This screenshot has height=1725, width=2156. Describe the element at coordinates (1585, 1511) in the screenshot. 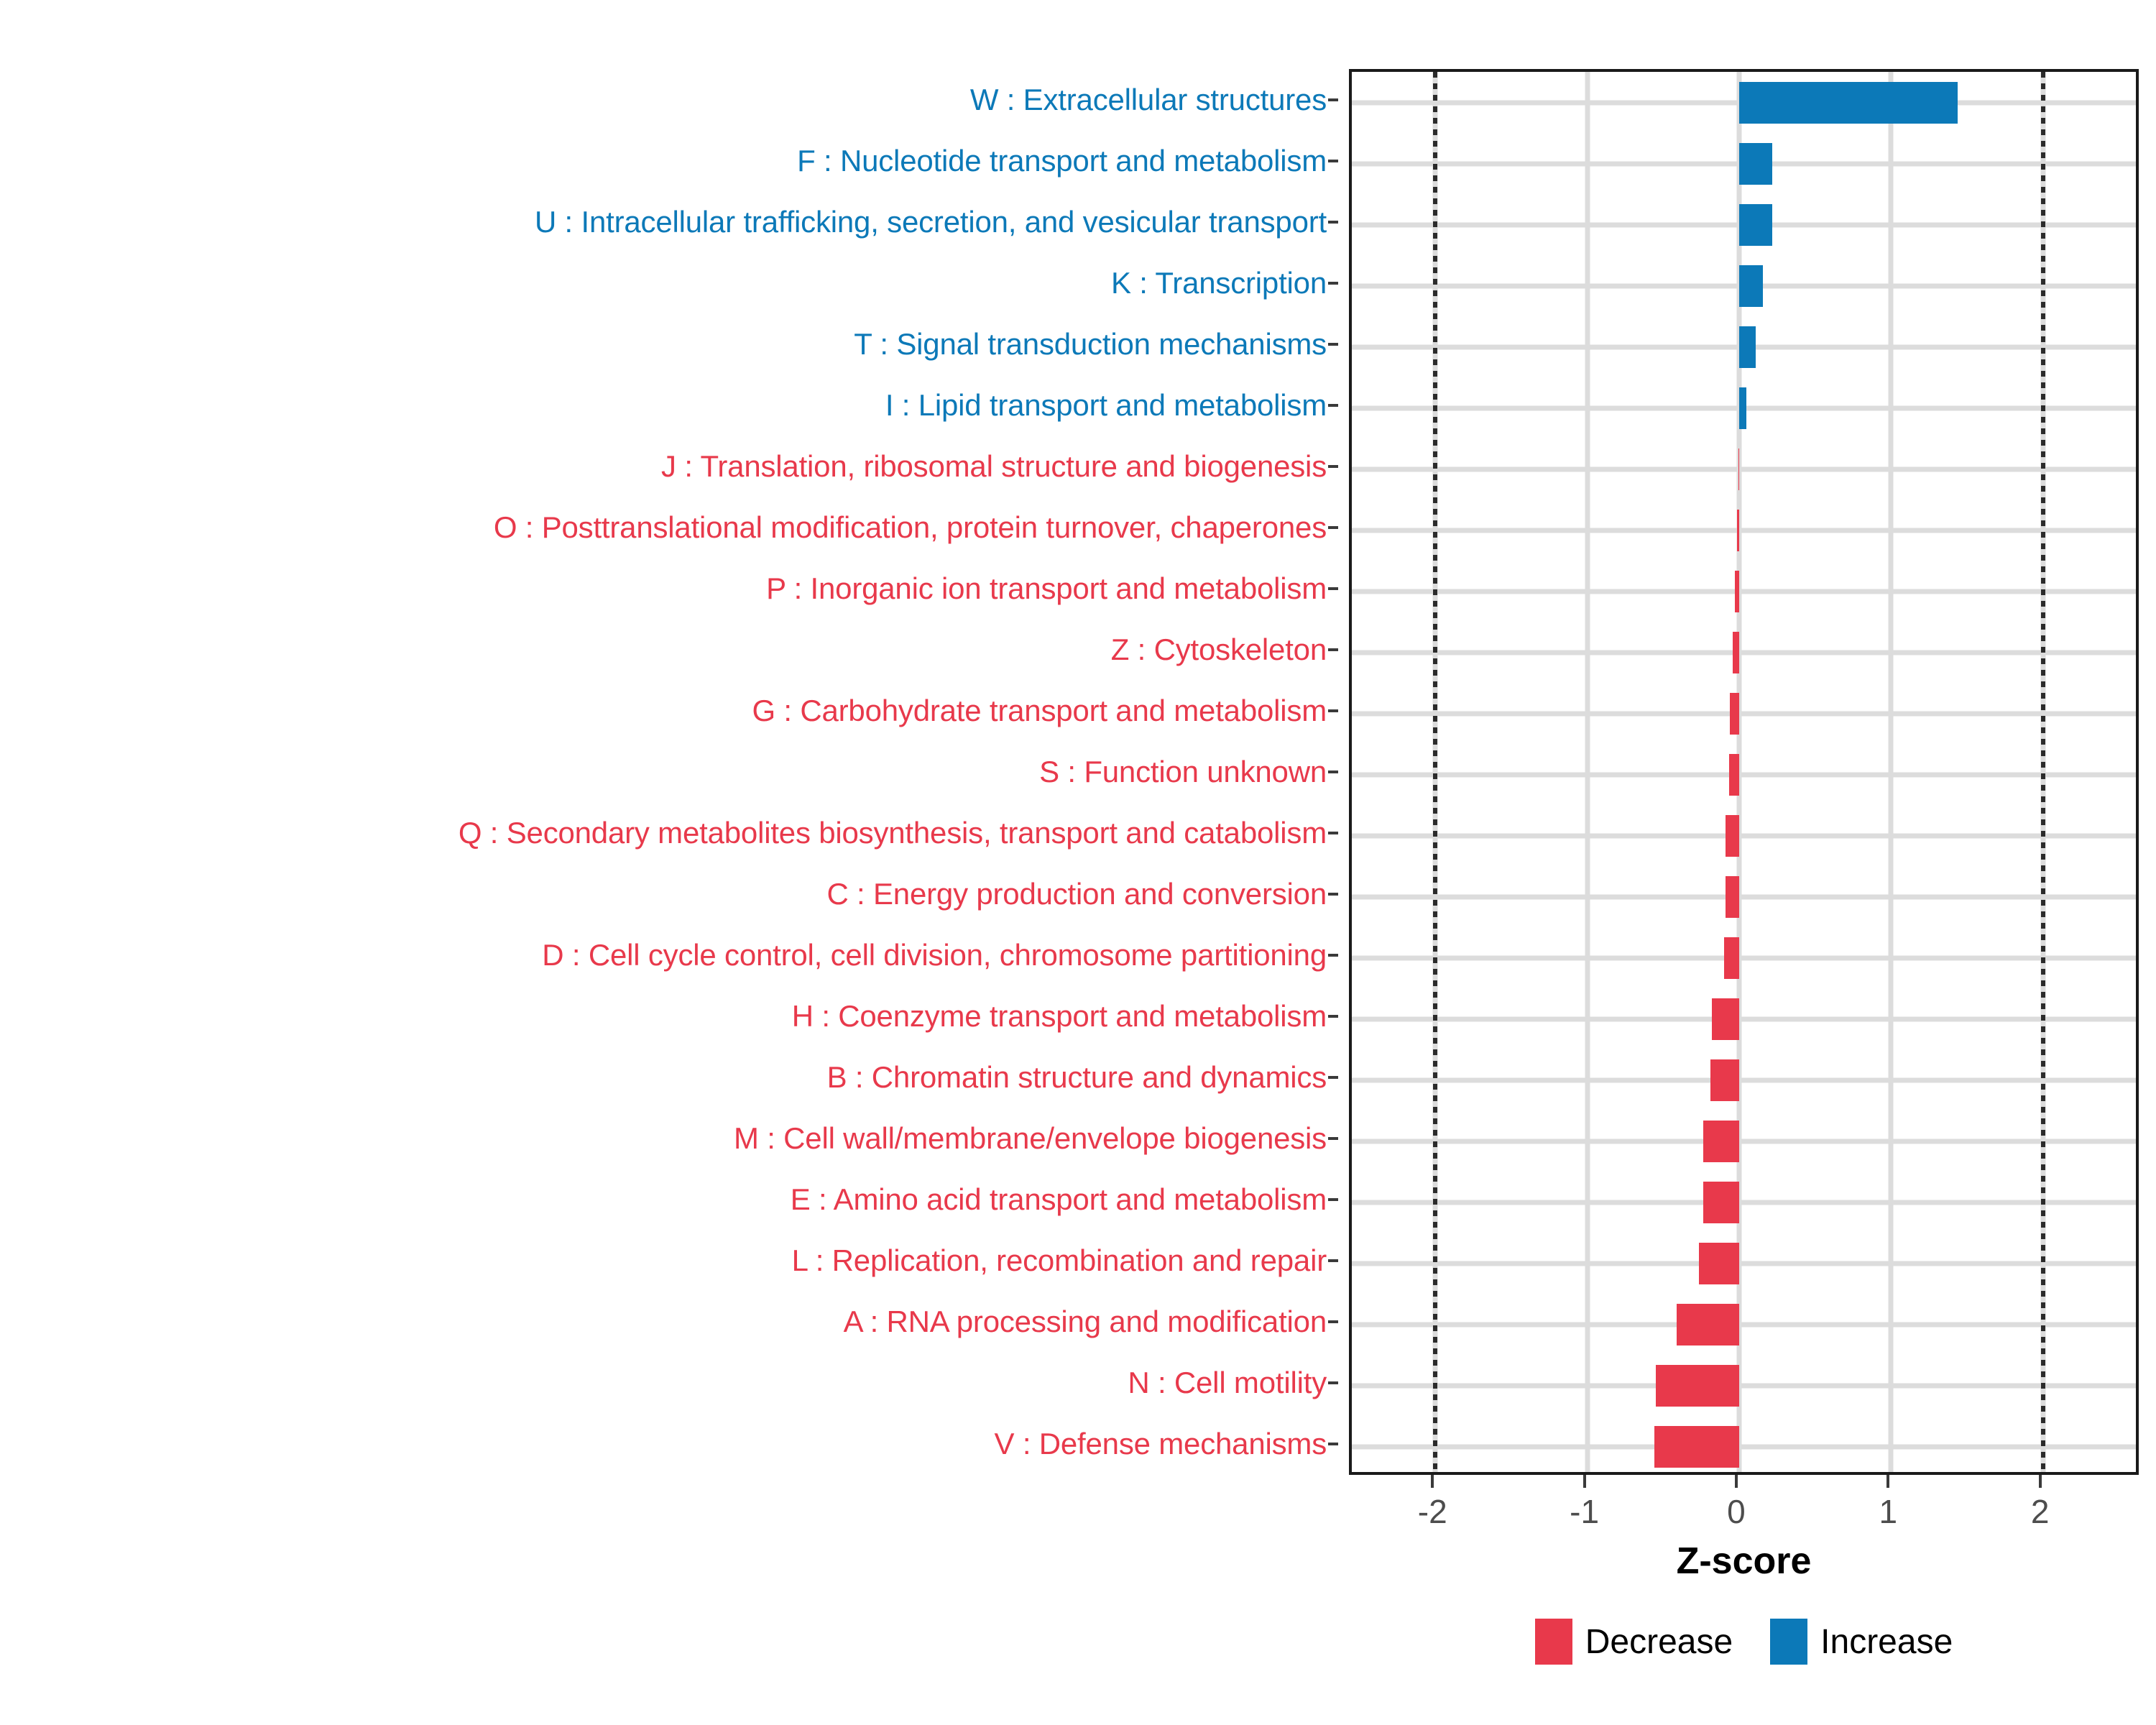

I see `x-axis-tick-label: -1` at that location.